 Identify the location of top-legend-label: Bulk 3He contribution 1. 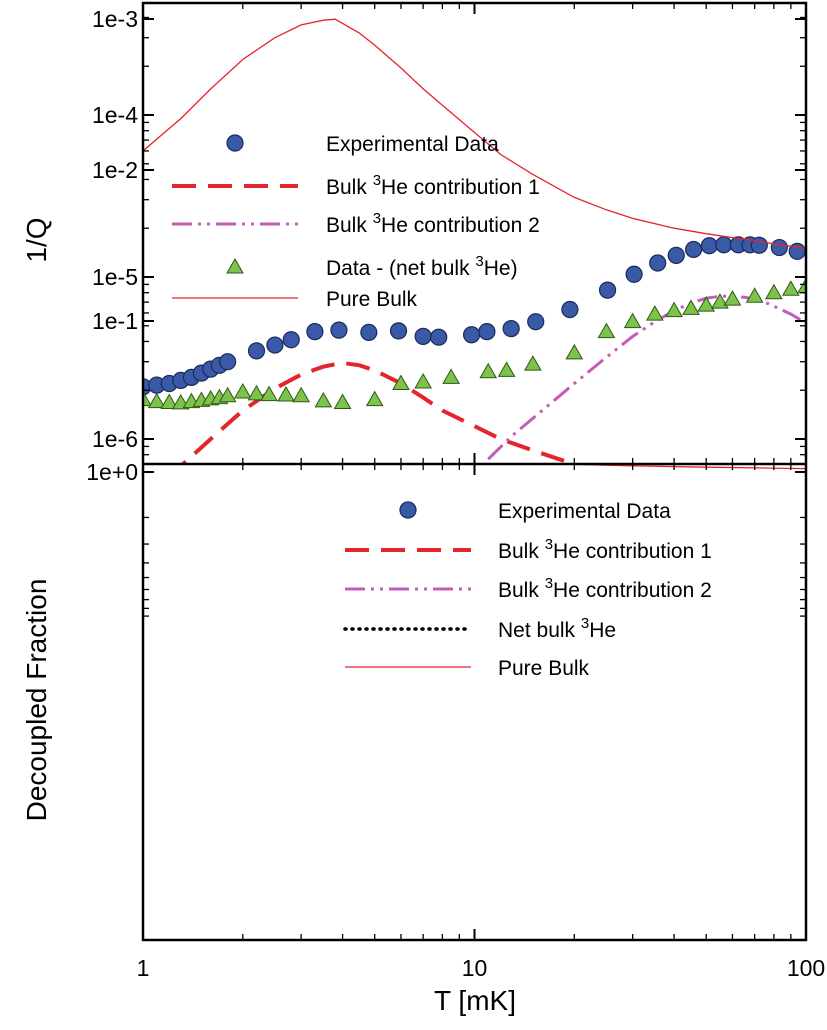
(433, 185).